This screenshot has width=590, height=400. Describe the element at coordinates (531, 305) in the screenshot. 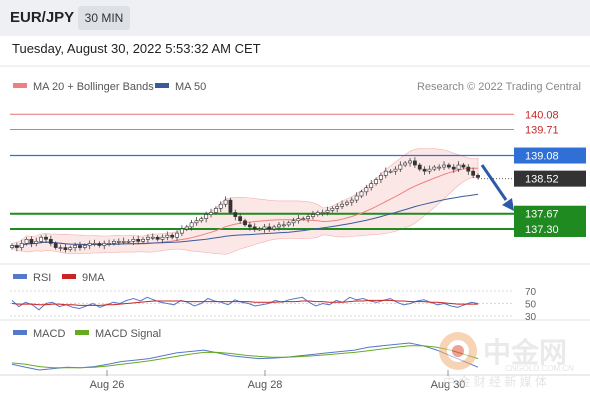

I see `rsi-tick-label: 50` at that location.